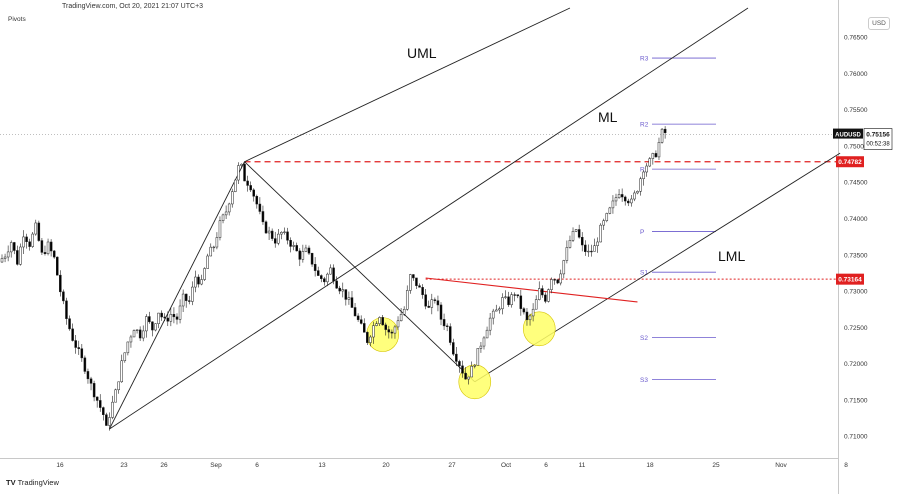 This screenshot has width=900, height=494. What do you see at coordinates (850, 162) in the screenshot?
I see `price-tag-resistance-bg` at bounding box center [850, 162].